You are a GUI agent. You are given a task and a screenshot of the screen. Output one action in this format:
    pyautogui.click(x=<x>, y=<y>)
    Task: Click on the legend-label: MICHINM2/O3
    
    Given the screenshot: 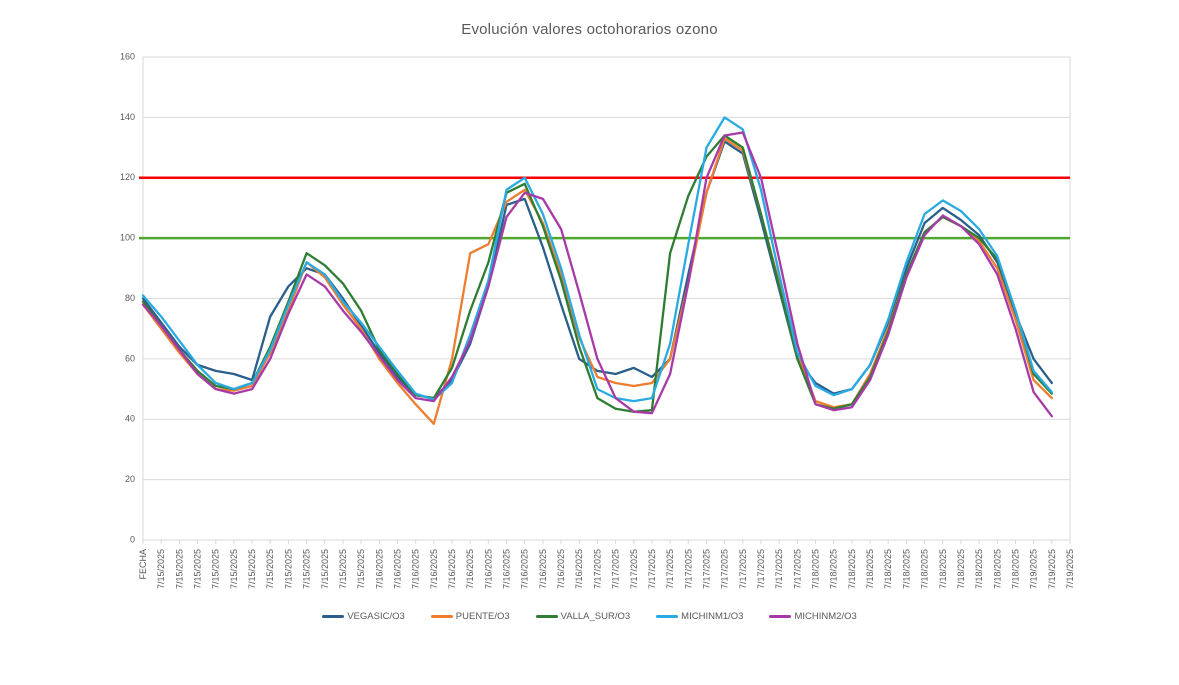 What is the action you would take?
    pyautogui.click(x=825, y=616)
    